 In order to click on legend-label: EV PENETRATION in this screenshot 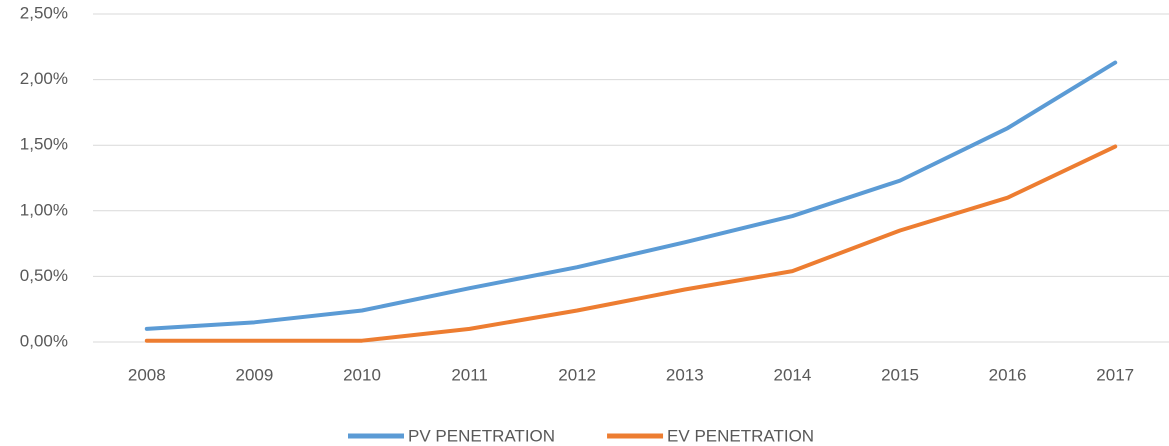, I will do `click(740, 435)`.